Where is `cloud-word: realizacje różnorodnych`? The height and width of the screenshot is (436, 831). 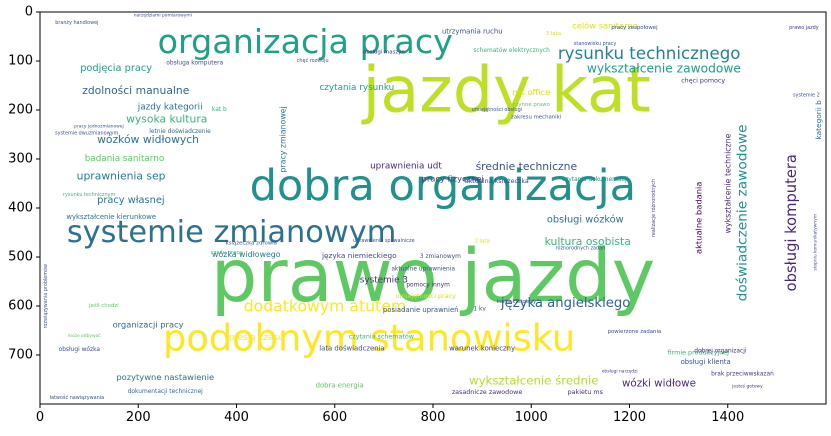
cloud-word: realizacje różnorodnych is located at coordinates (653, 208).